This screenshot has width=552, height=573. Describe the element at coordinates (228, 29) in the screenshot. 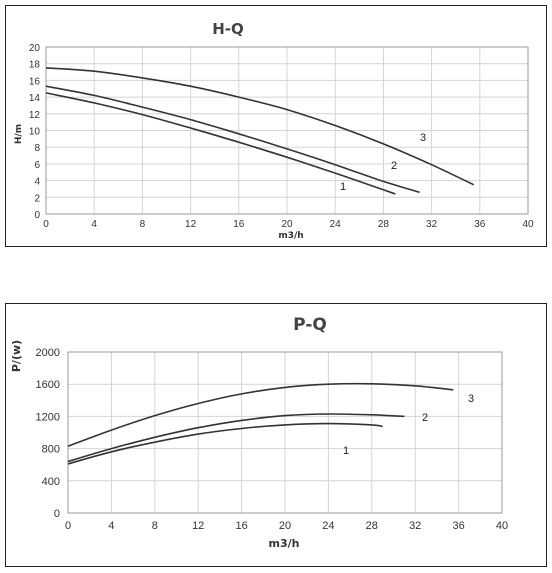

I see `hq-chart-title: H-Q` at that location.